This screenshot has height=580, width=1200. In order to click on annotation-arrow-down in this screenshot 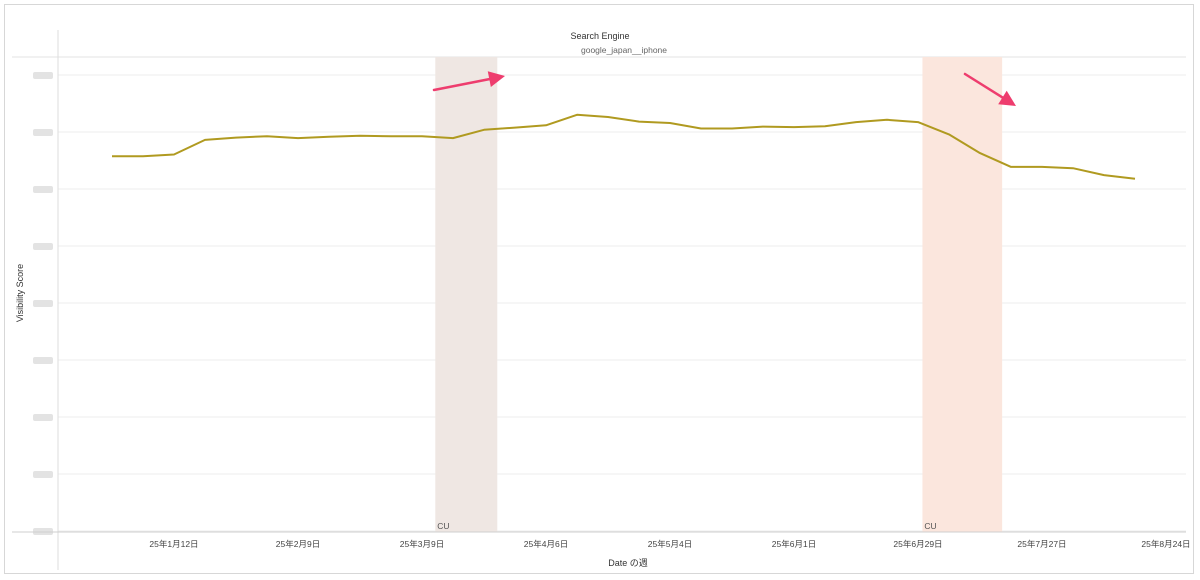, I will do `click(983, 85)`.